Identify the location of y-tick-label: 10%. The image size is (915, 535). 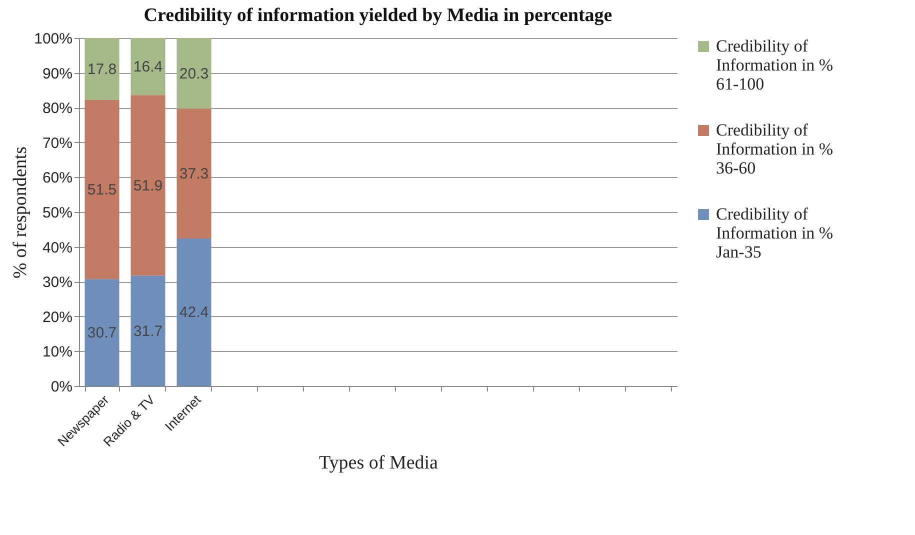
(57, 352).